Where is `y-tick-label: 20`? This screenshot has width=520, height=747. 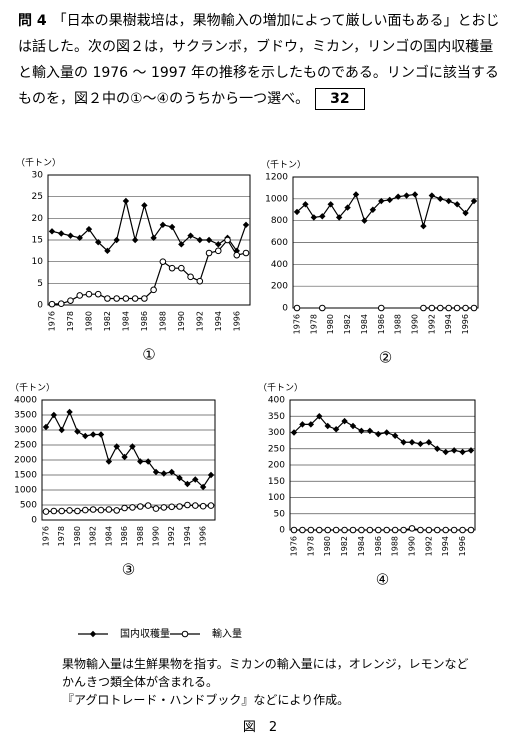 y-tick-label: 20 is located at coordinates (38, 219).